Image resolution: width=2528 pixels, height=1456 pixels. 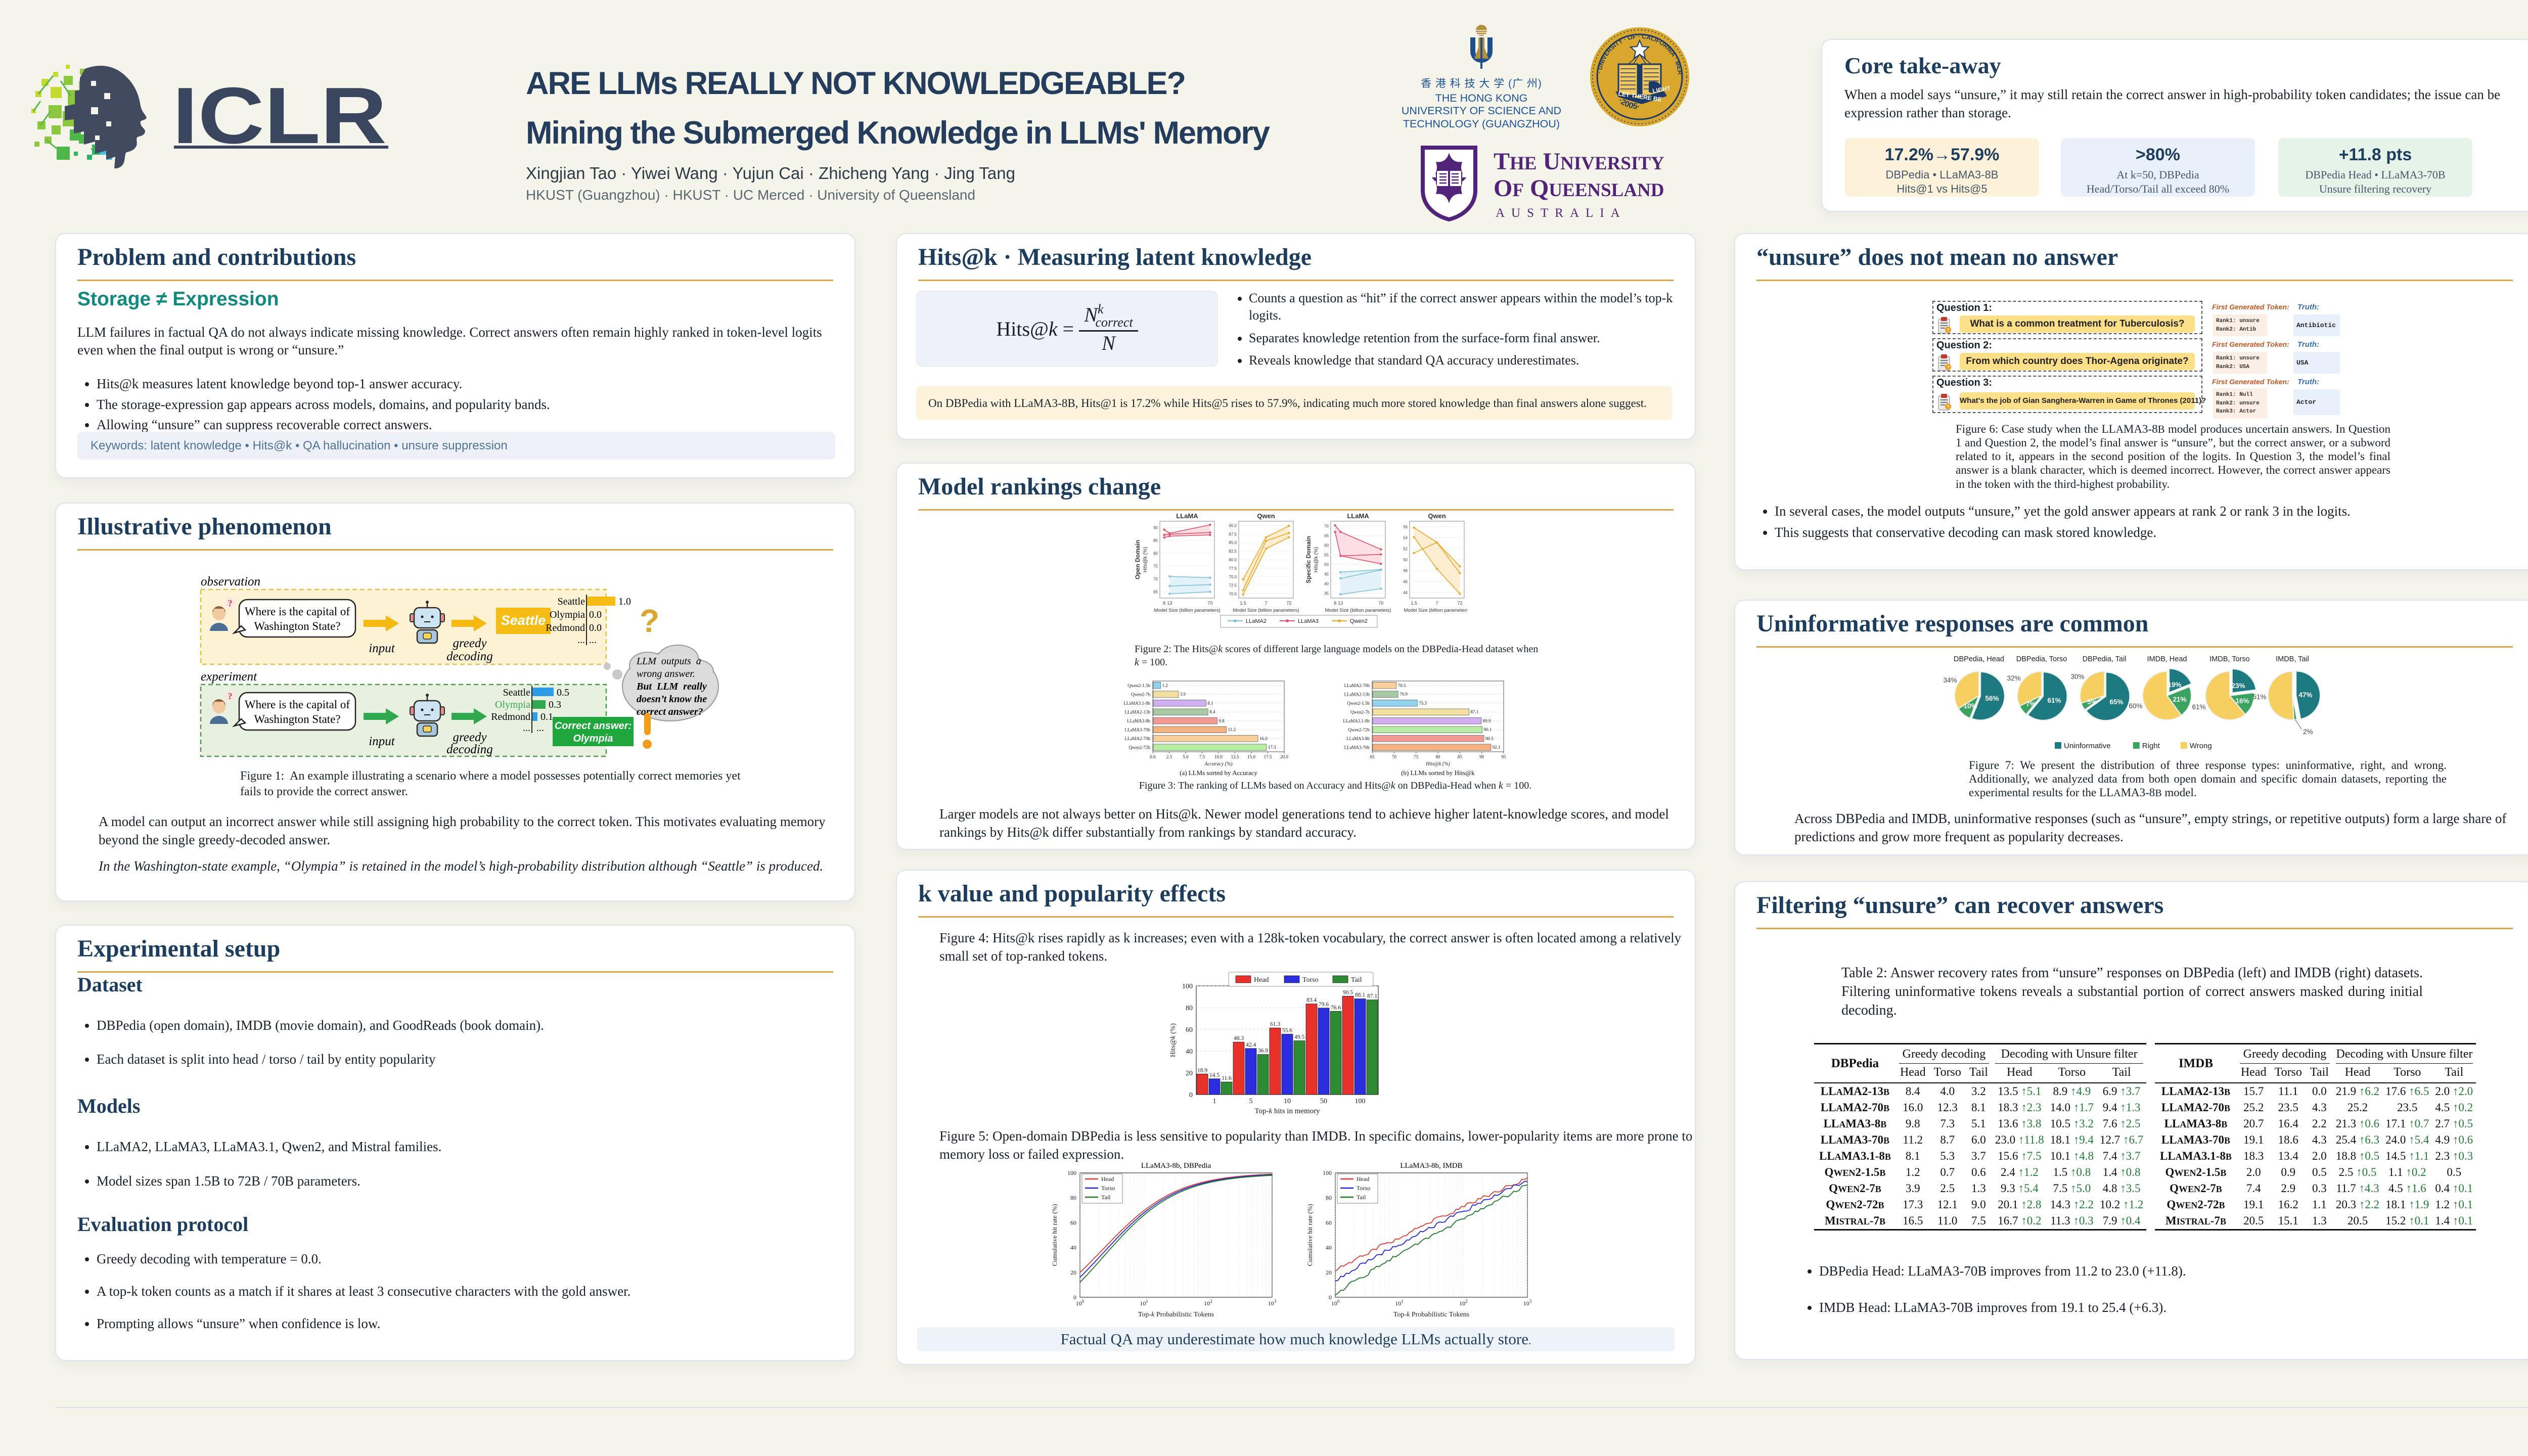 What do you see at coordinates (1309, 621) in the screenshot?
I see `svg-text: LLaMA3` at bounding box center [1309, 621].